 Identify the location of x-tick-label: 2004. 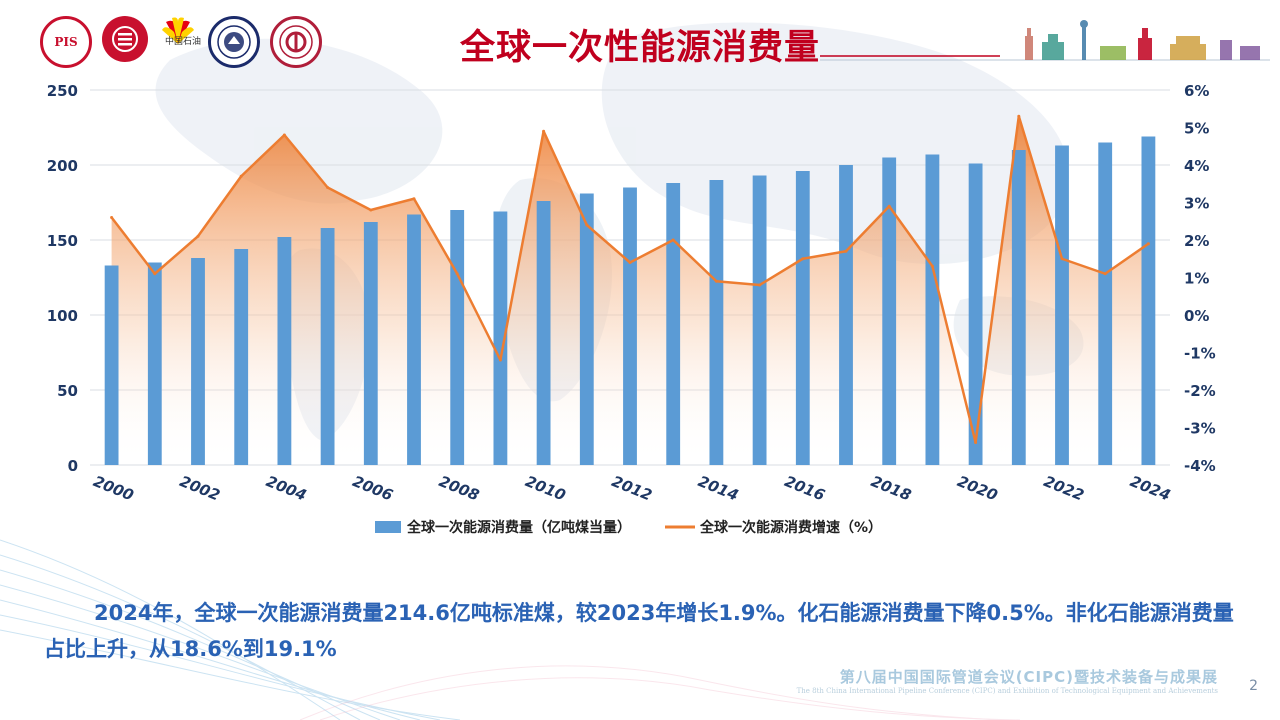
(286, 488).